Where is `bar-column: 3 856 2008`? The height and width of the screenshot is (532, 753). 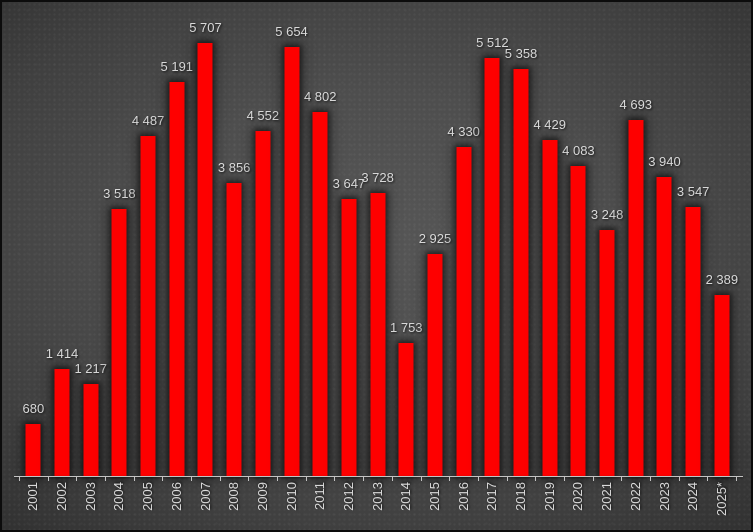 bar-column: 3 856 2008 is located at coordinates (234, 256).